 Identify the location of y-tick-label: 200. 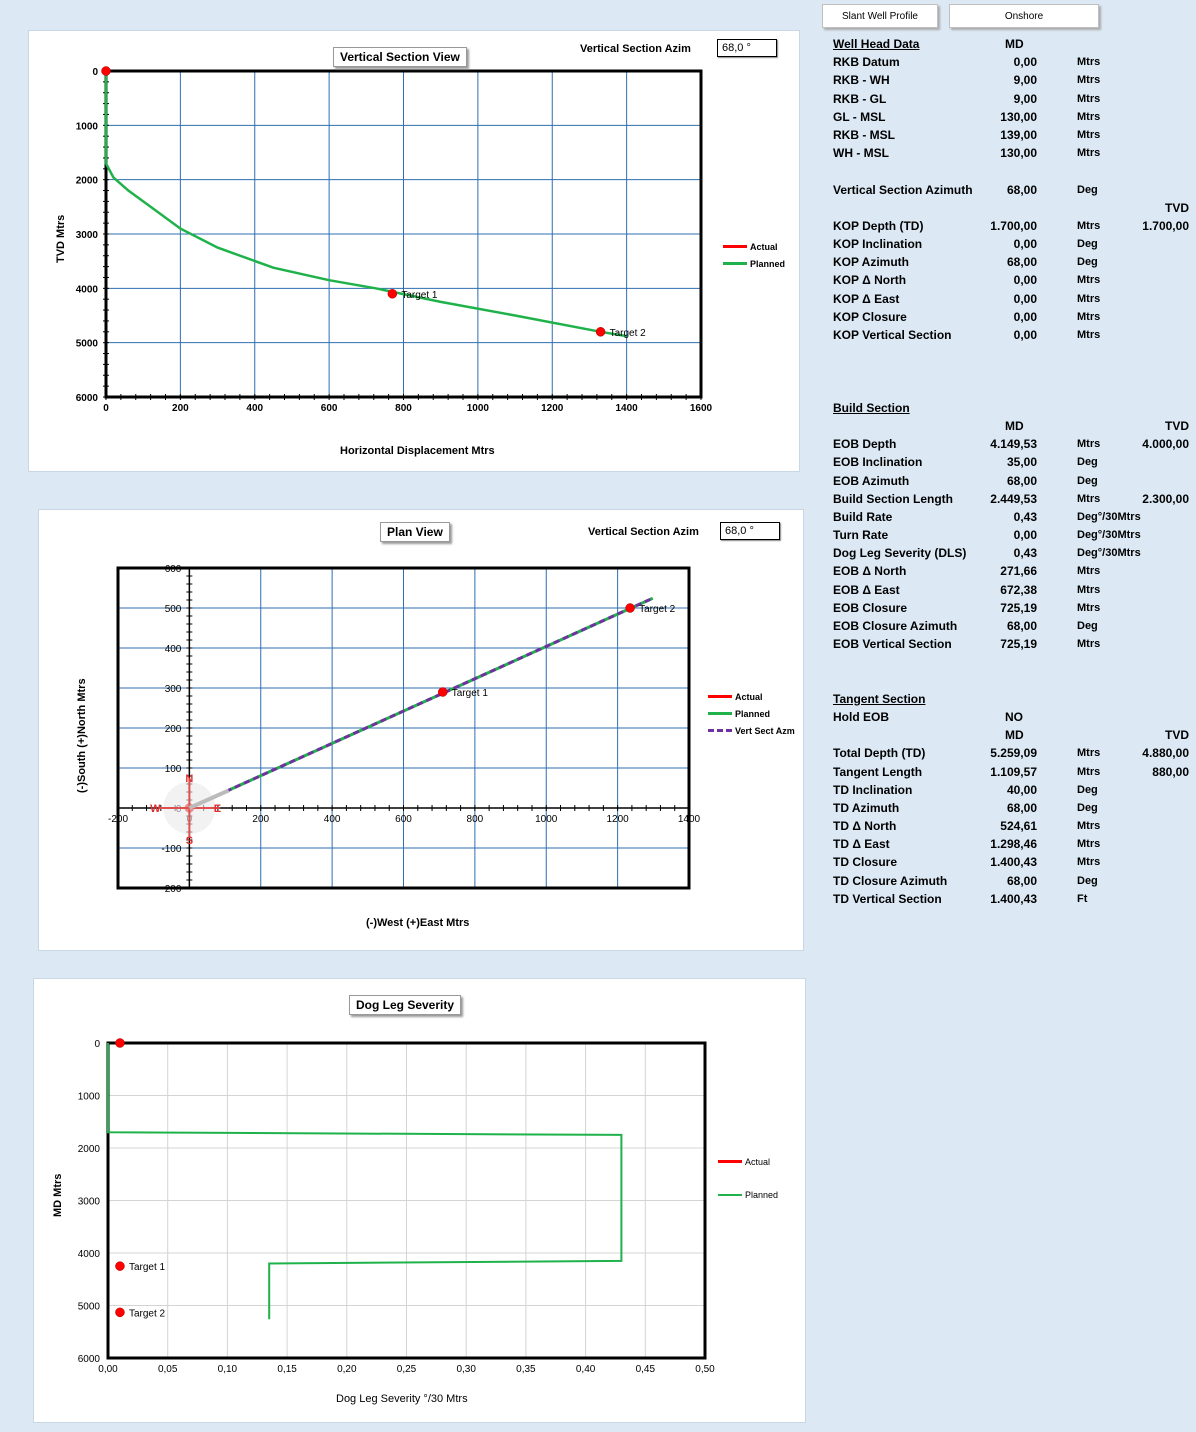
(173, 729).